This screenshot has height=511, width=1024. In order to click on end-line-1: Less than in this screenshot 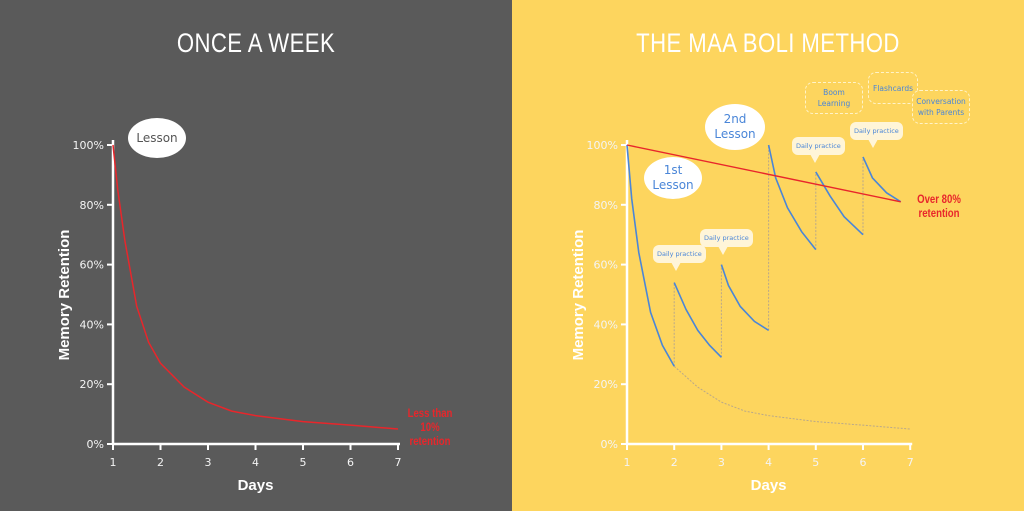, I will do `click(430, 413)`.